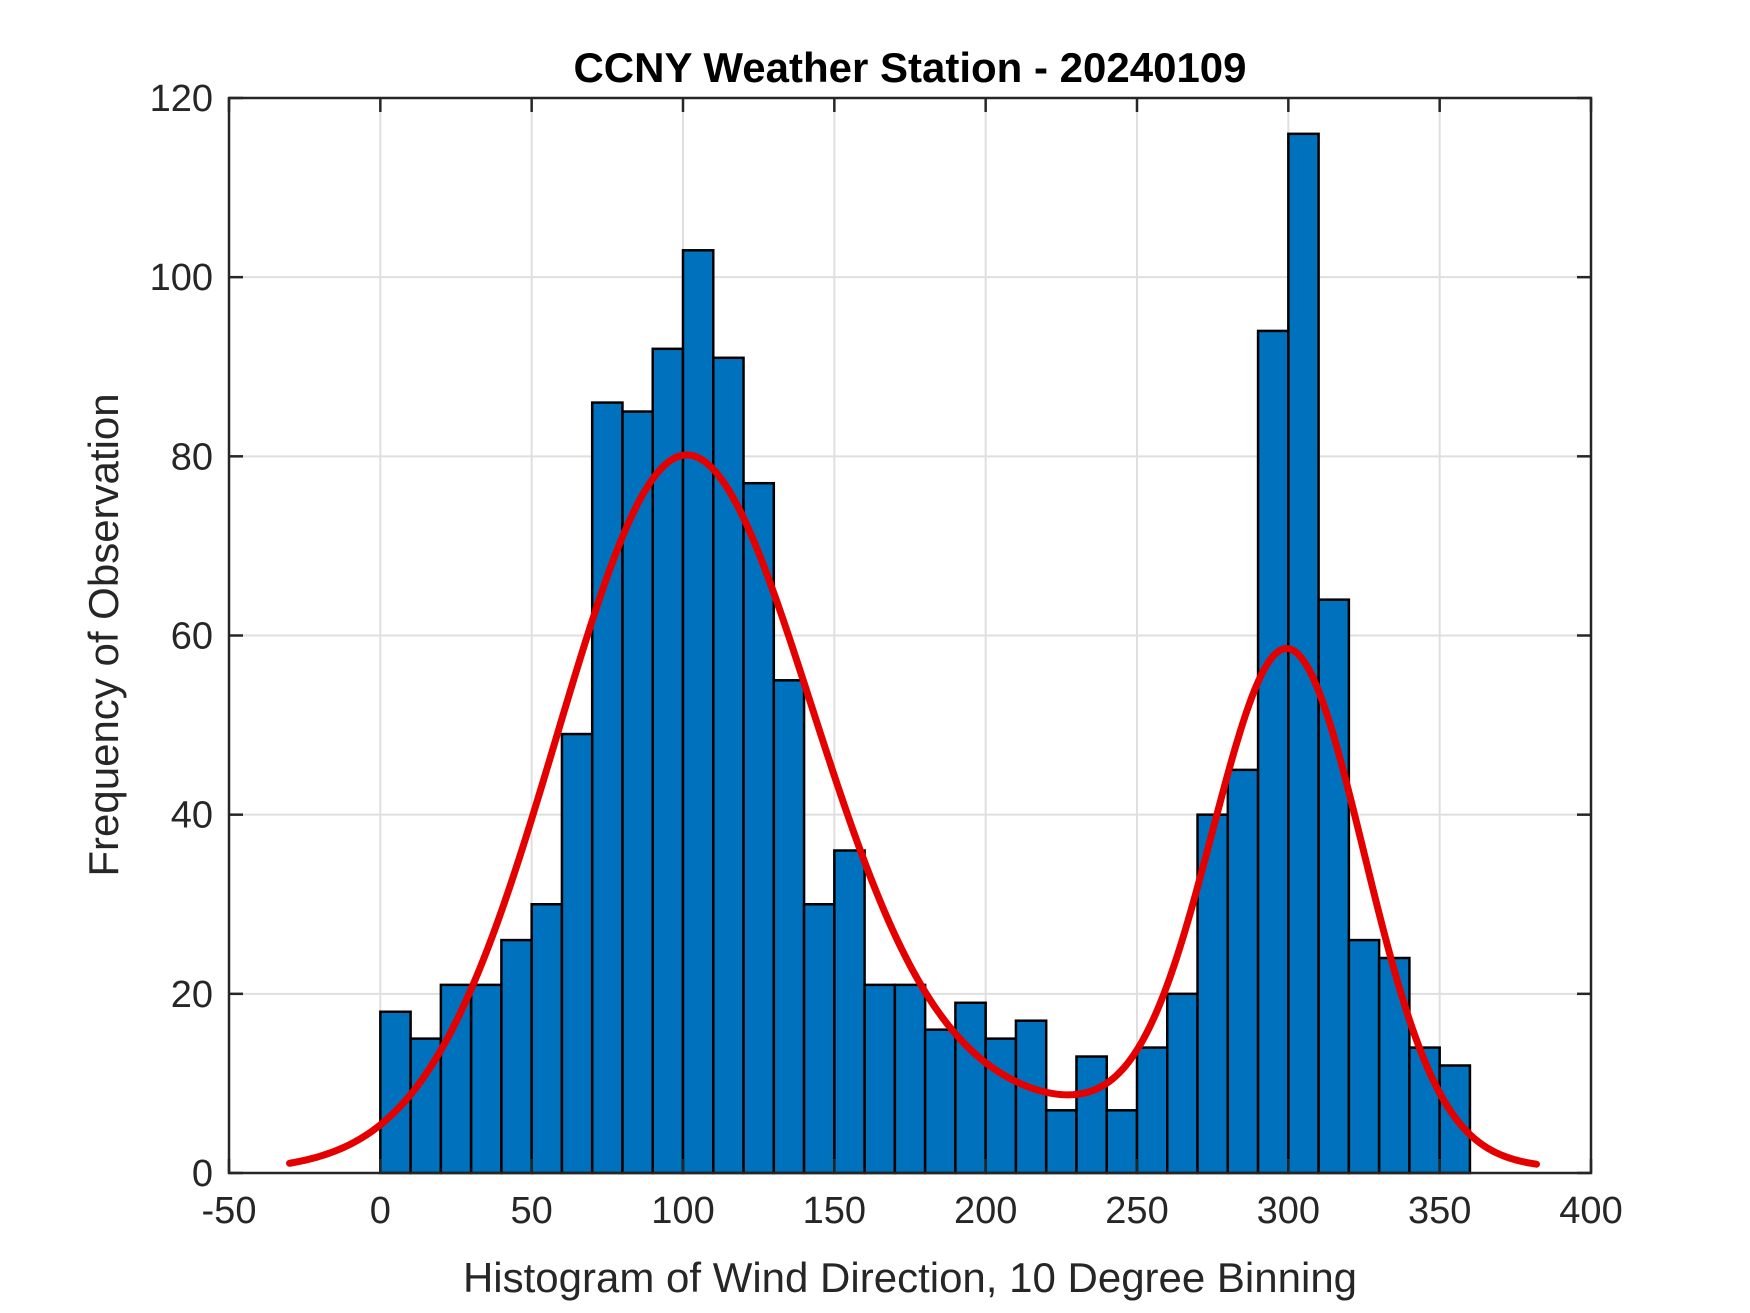  Describe the element at coordinates (192, 995) in the screenshot. I see `y-tick-label-1: 20` at that location.